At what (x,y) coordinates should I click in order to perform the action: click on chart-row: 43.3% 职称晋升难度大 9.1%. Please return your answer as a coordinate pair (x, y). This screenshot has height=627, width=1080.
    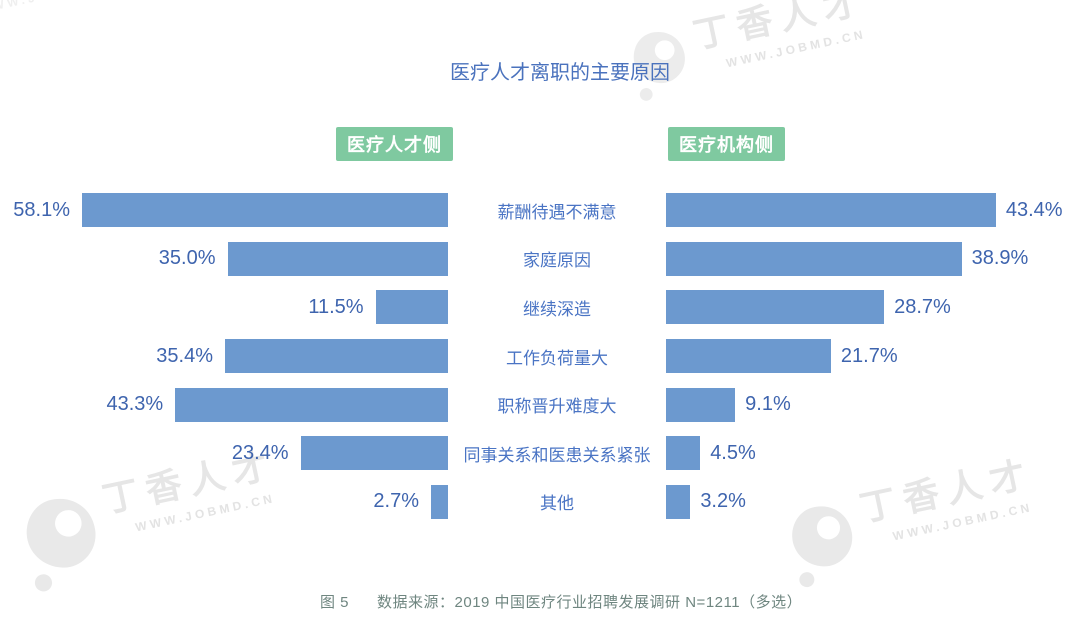
    Looking at the image, I should click on (540, 404).